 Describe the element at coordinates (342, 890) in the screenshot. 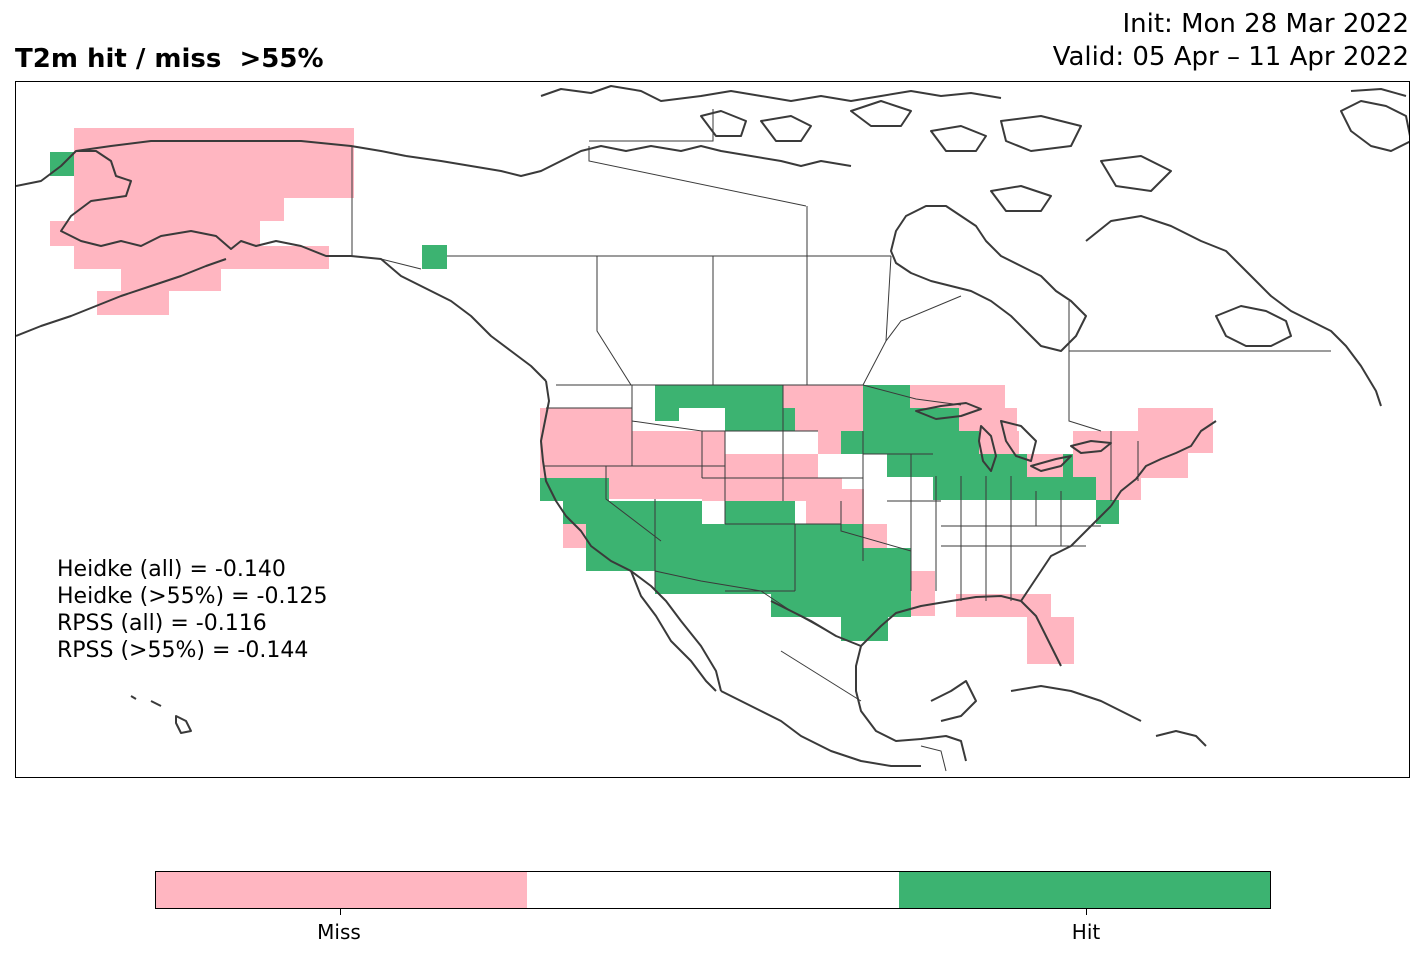

I see `colorbar-miss` at that location.